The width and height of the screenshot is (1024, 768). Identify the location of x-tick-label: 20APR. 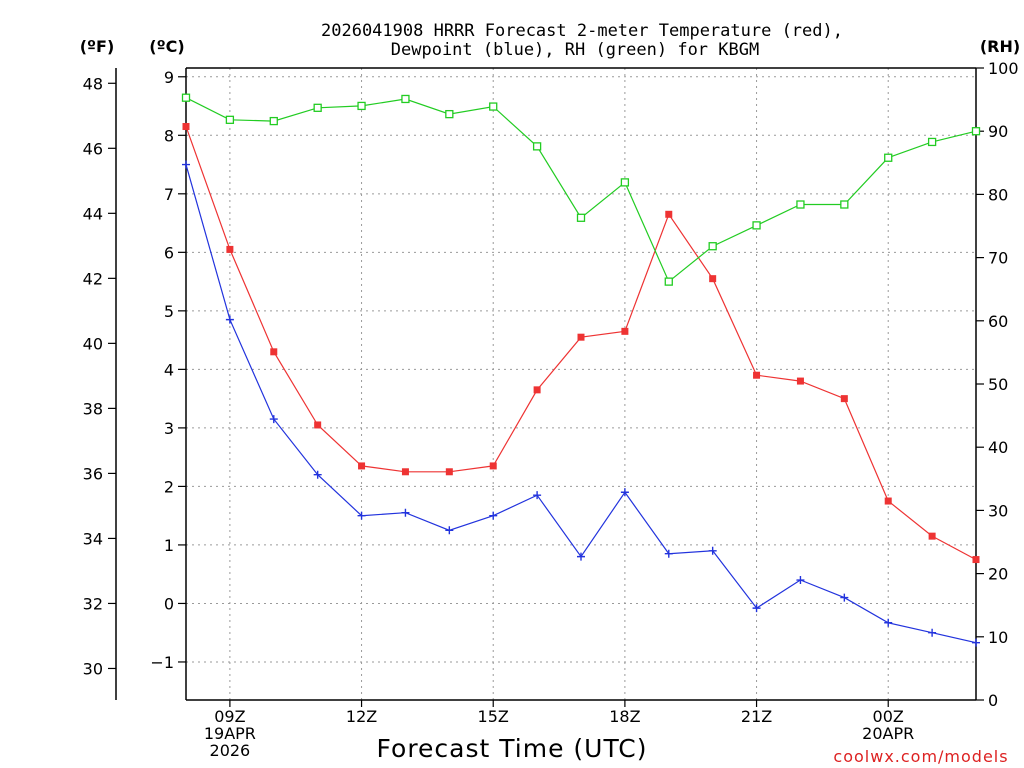
(888, 733).